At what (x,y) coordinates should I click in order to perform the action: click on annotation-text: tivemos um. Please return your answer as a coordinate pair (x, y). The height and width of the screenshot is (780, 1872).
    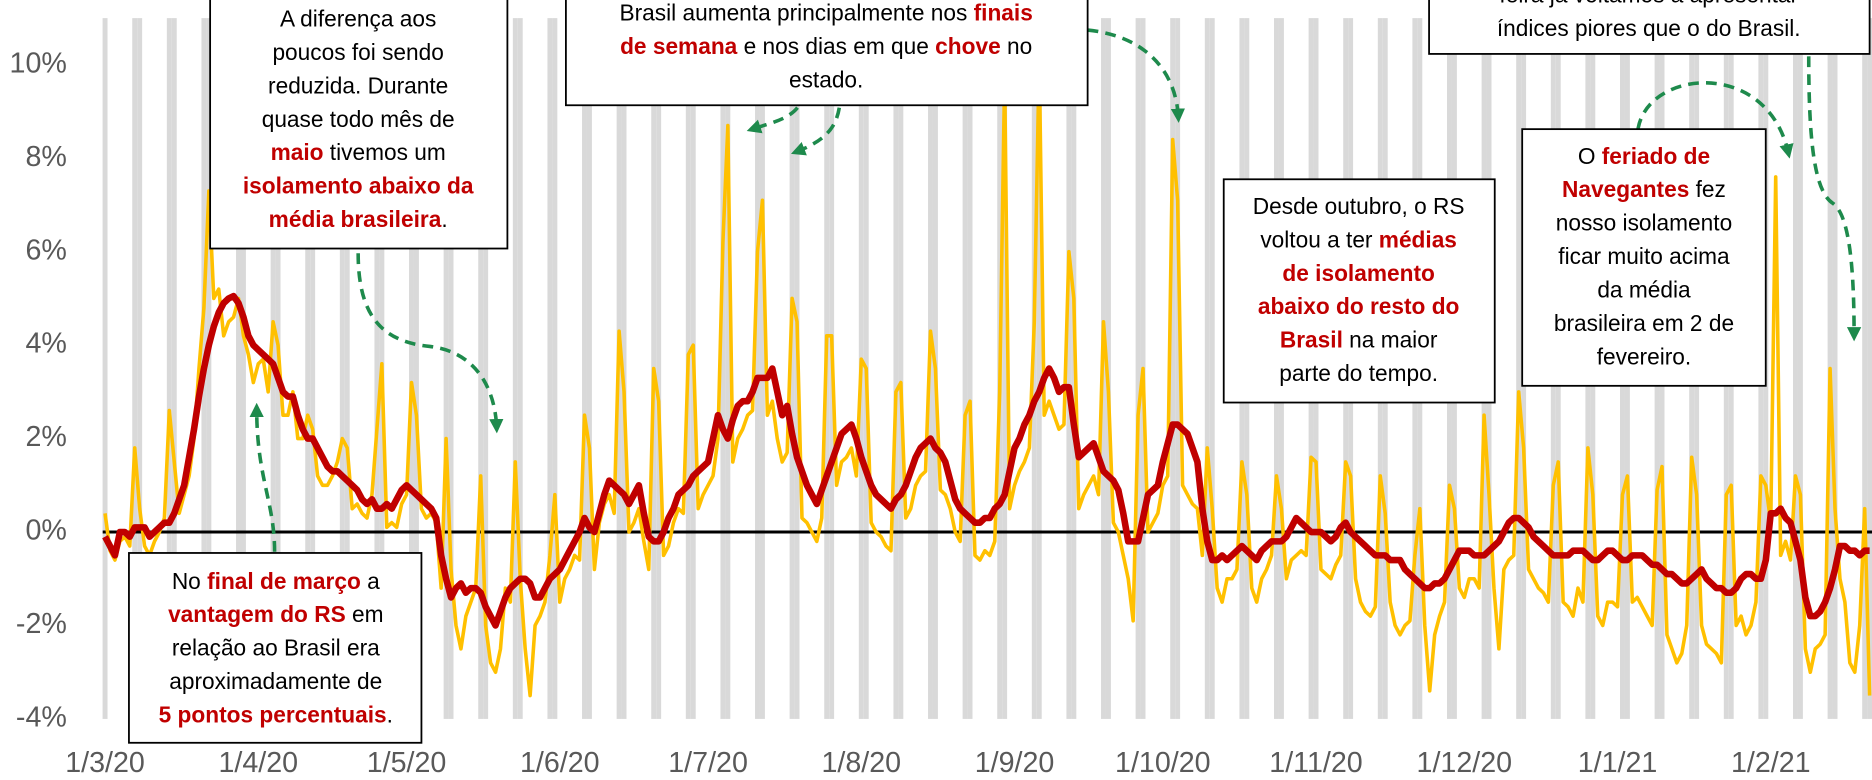
    Looking at the image, I should click on (385, 152).